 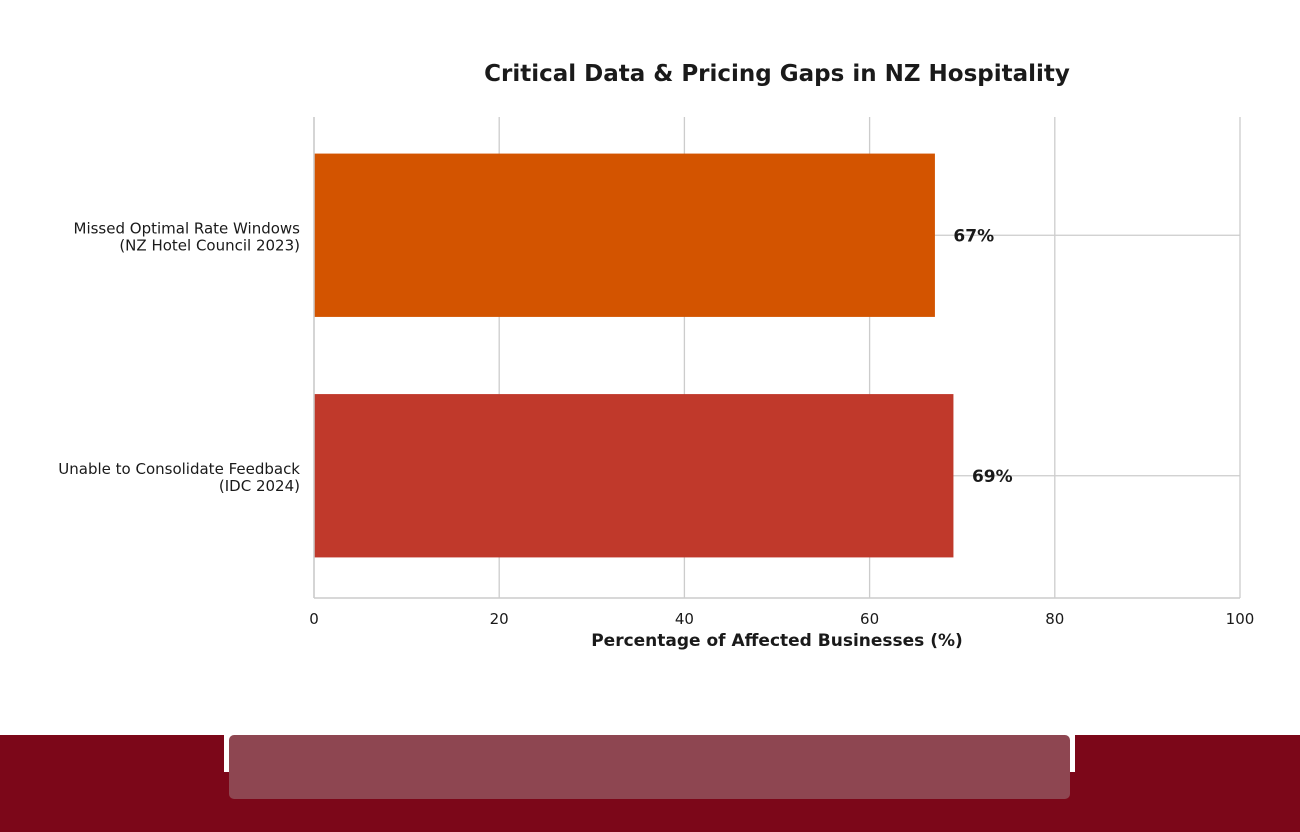 What do you see at coordinates (112, 783) in the screenshot?
I see `footer-left-tab` at bounding box center [112, 783].